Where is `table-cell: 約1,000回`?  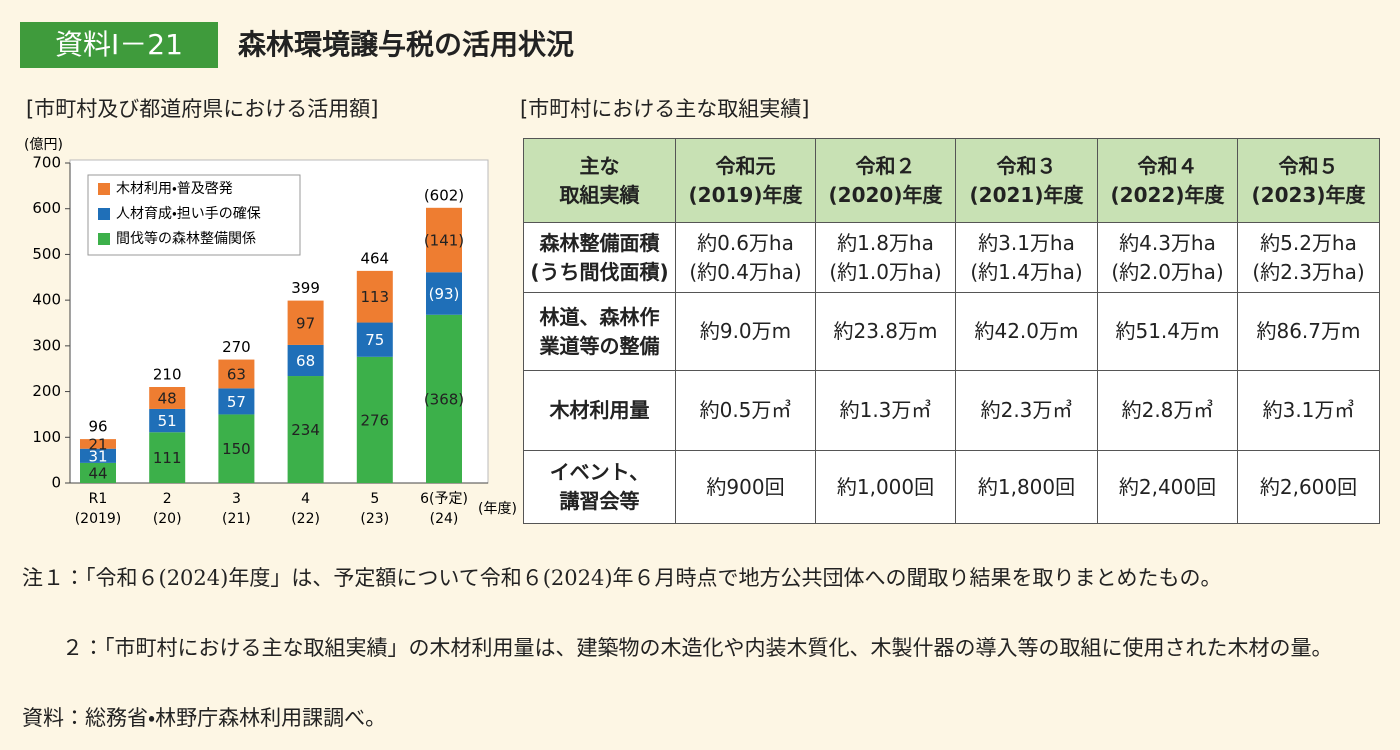 table-cell: 約1,000回 is located at coordinates (885, 487).